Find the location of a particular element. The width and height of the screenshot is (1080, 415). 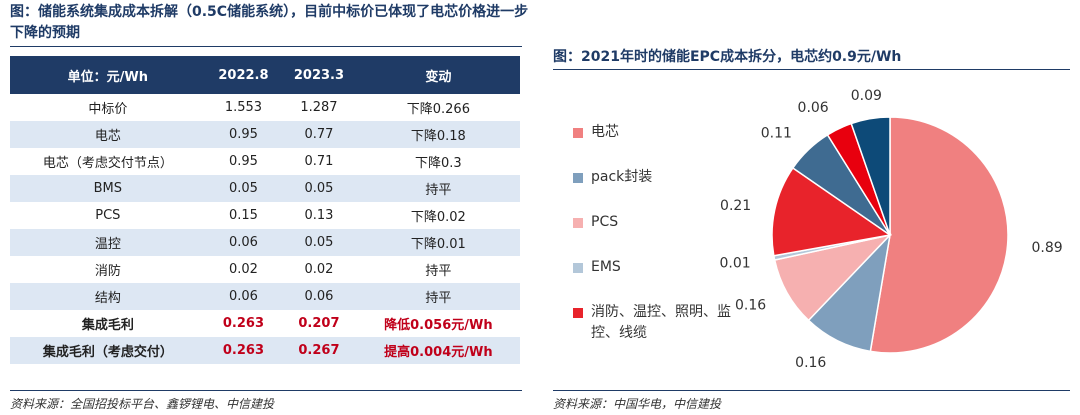

legend-label: 电芯 is located at coordinates (605, 132).